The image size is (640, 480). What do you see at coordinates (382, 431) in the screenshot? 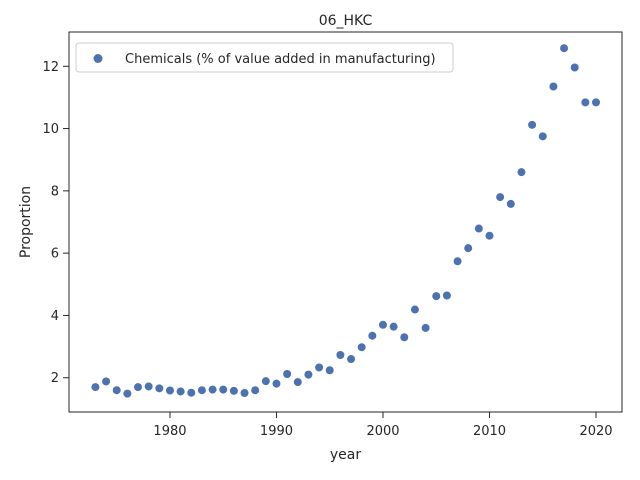
I see `x-tick-label: 2000` at bounding box center [382, 431].